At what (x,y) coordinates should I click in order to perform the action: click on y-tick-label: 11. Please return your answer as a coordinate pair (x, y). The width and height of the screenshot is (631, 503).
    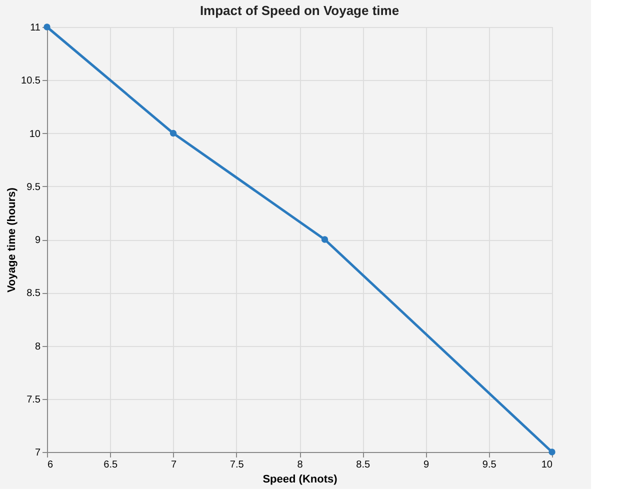
    Looking at the image, I should click on (35, 28).